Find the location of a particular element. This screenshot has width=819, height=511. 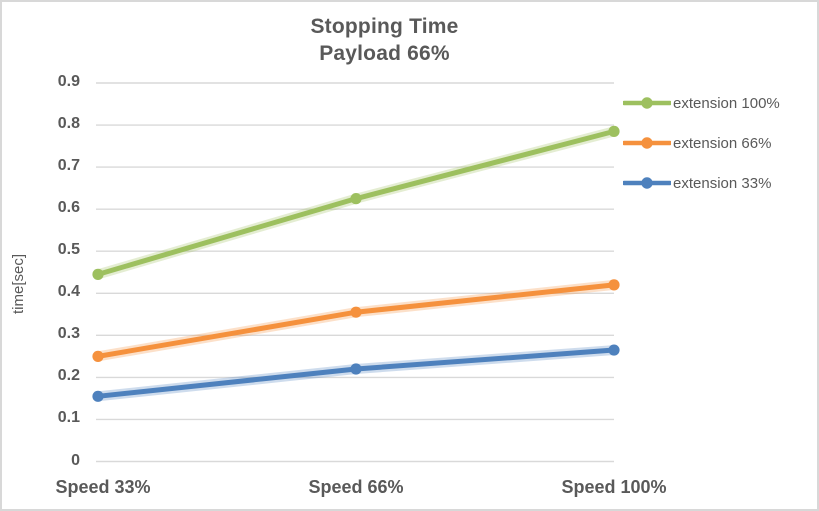

y-axis-tick-label: 0.5 is located at coordinates (68, 250).